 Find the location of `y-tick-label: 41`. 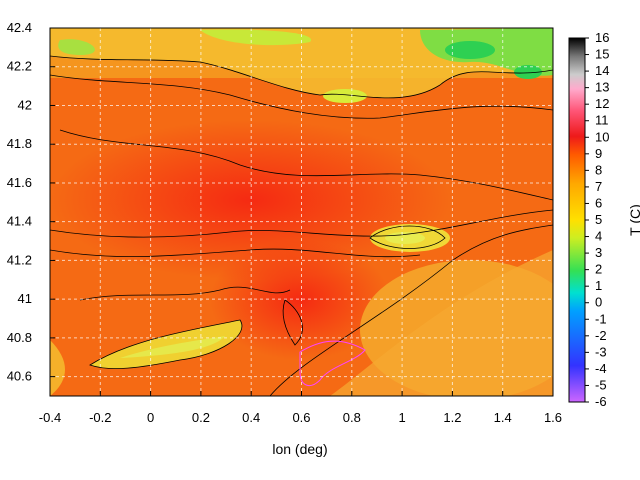

y-tick-label: 41 is located at coordinates (25, 298).